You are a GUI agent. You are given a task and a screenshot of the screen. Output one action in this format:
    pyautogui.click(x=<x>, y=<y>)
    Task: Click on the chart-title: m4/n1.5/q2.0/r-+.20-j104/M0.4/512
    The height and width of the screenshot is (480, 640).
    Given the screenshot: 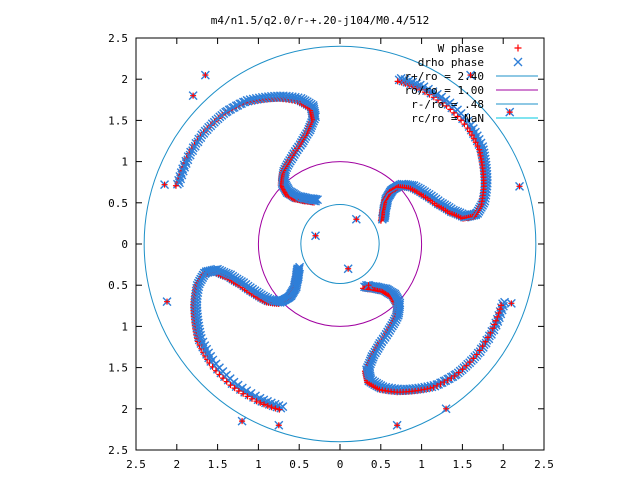 What is the action you would take?
    pyautogui.click(x=320, y=20)
    